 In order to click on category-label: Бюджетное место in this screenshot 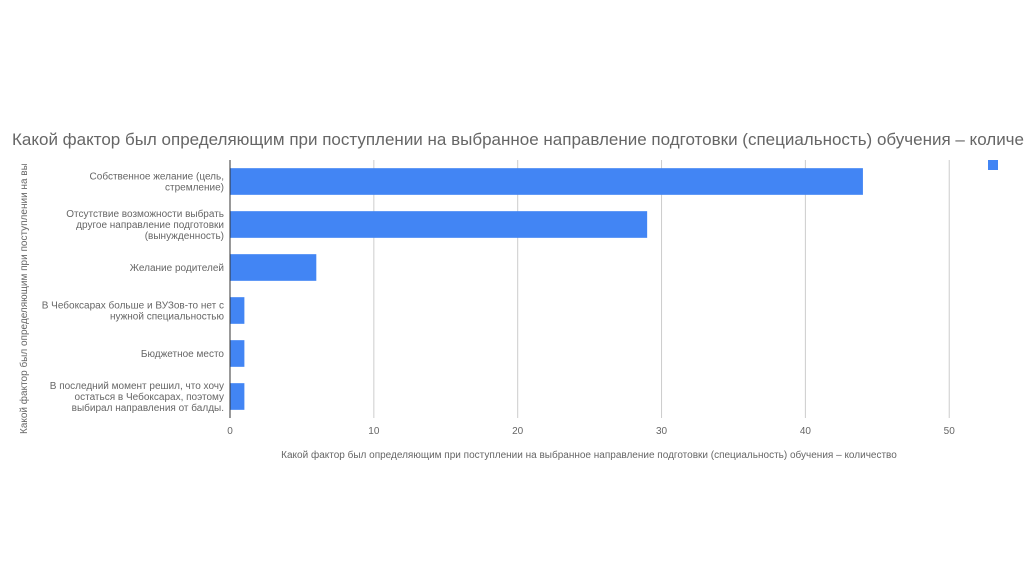, I will do `click(183, 354)`.